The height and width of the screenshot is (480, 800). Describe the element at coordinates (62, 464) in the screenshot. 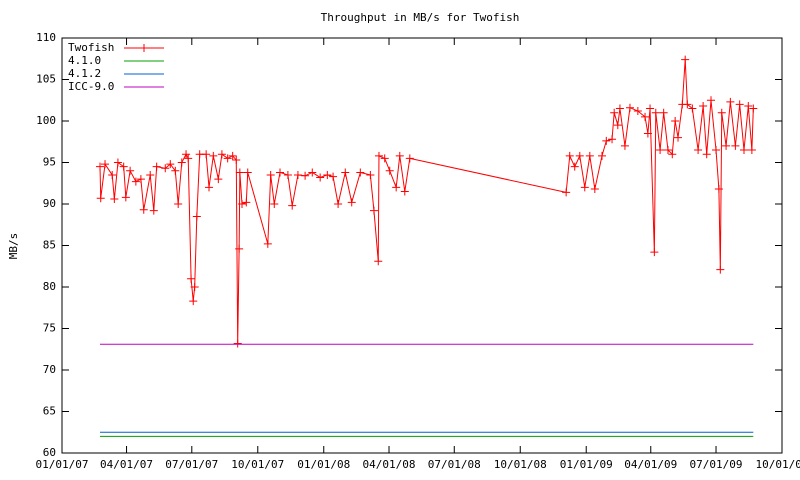

I see `x-tick-label: 01/01/07` at that location.